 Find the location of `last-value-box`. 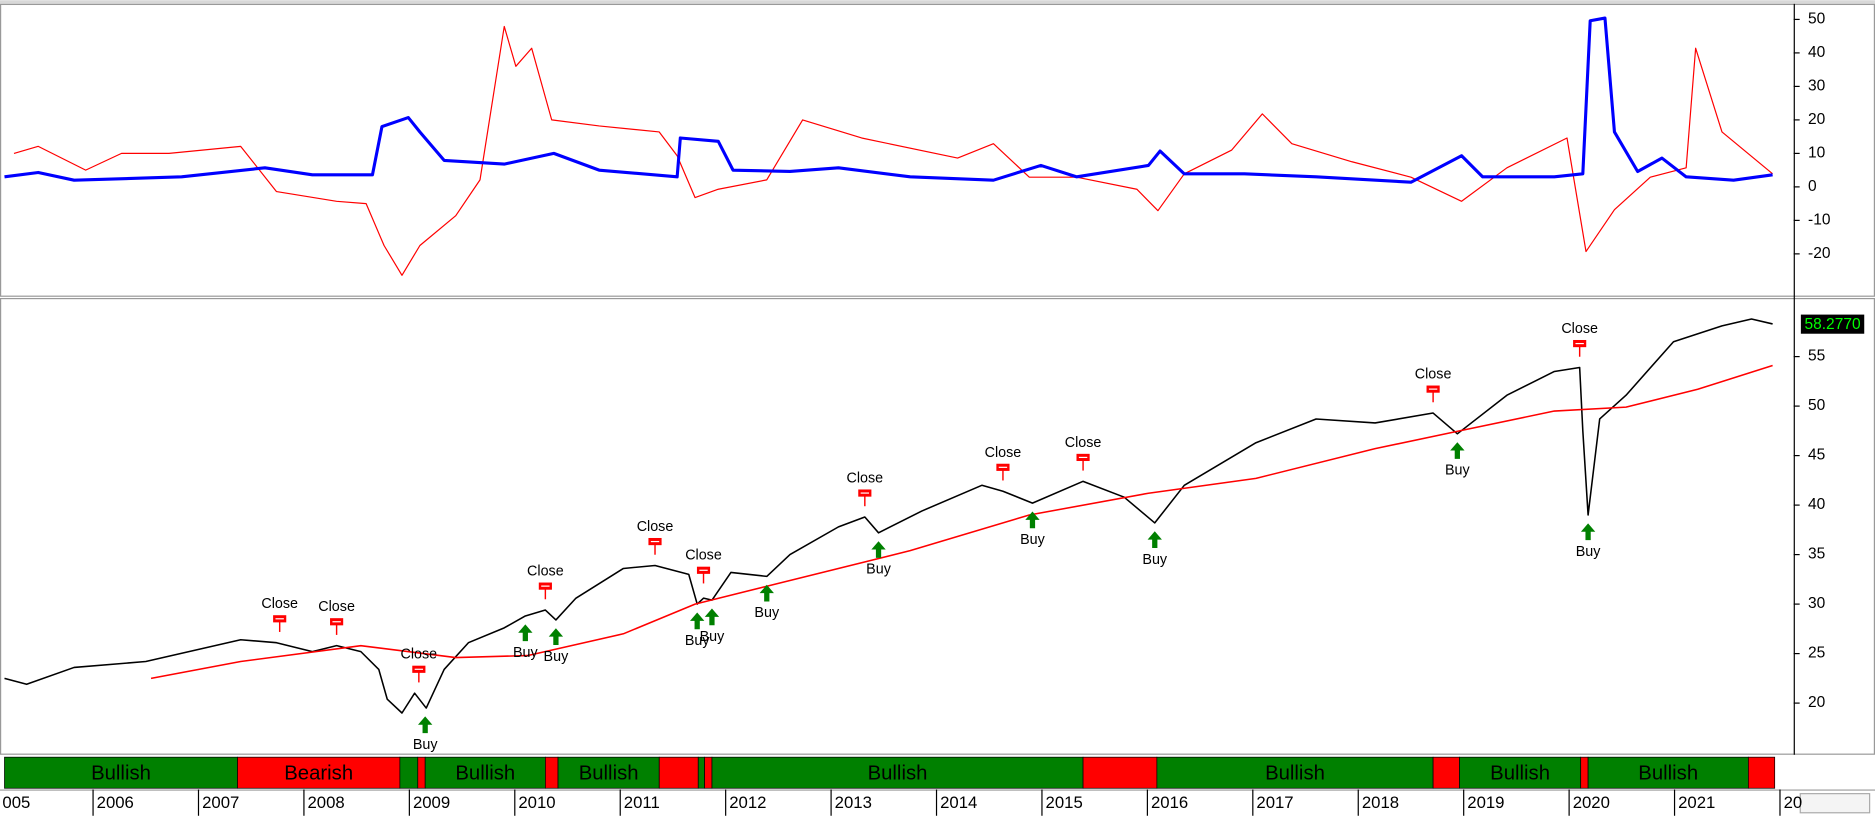

last-value-box is located at coordinates (1832, 324).